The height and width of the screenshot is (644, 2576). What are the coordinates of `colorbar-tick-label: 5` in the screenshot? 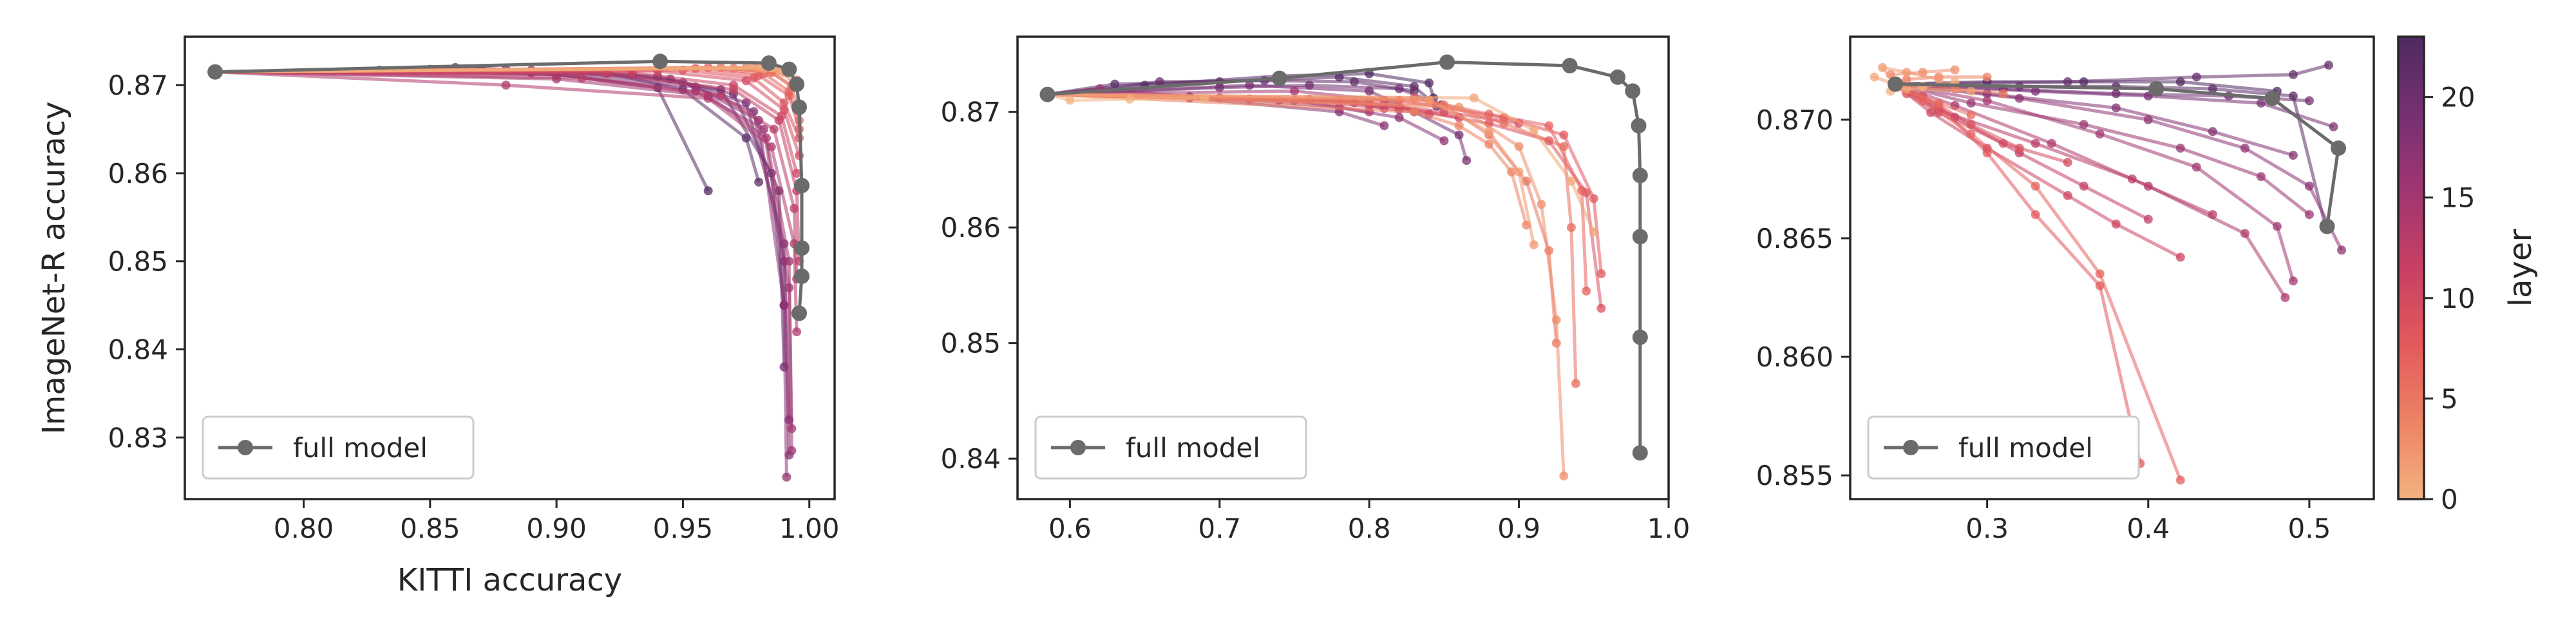 It's located at (2450, 399).